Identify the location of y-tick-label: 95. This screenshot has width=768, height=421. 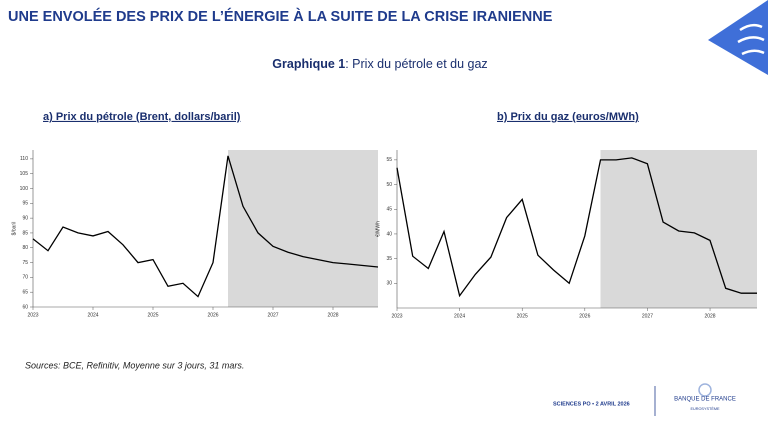
(25, 204).